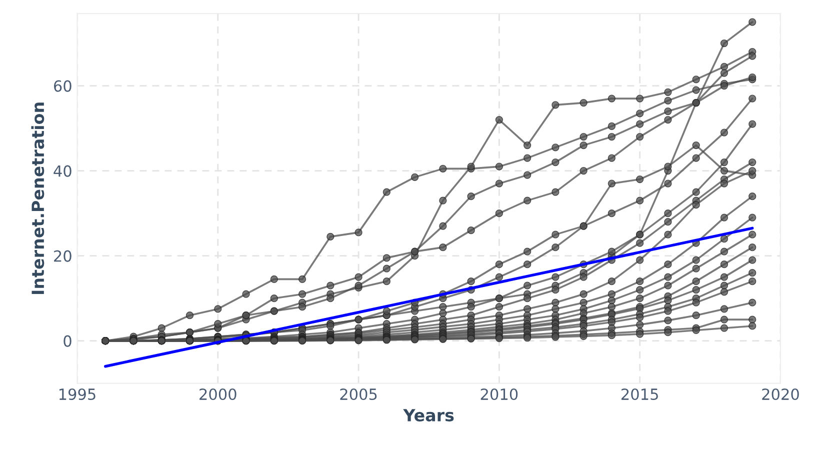 Image resolution: width=813 pixels, height=451 pixels. What do you see at coordinates (37, 198) in the screenshot?
I see `y-axis-title: Internet.Penetration` at bounding box center [37, 198].